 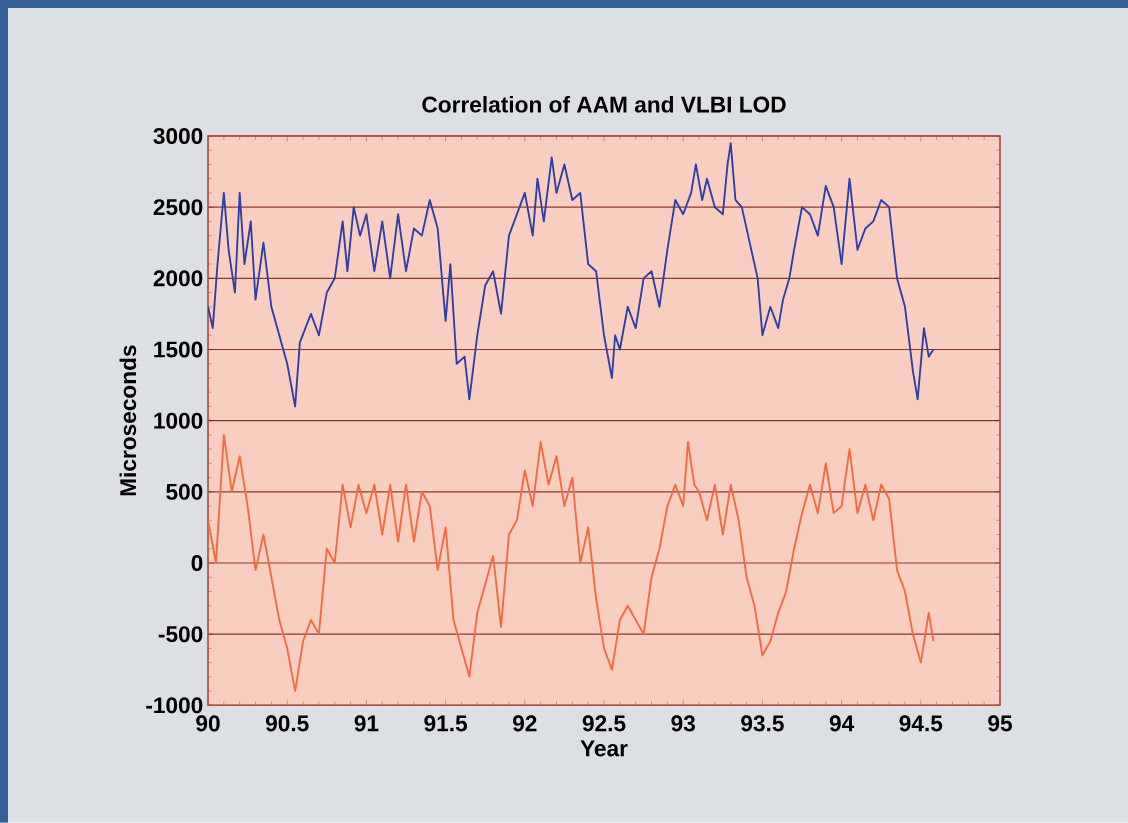 What do you see at coordinates (842, 723) in the screenshot?
I see `x-tick-label: 94` at bounding box center [842, 723].